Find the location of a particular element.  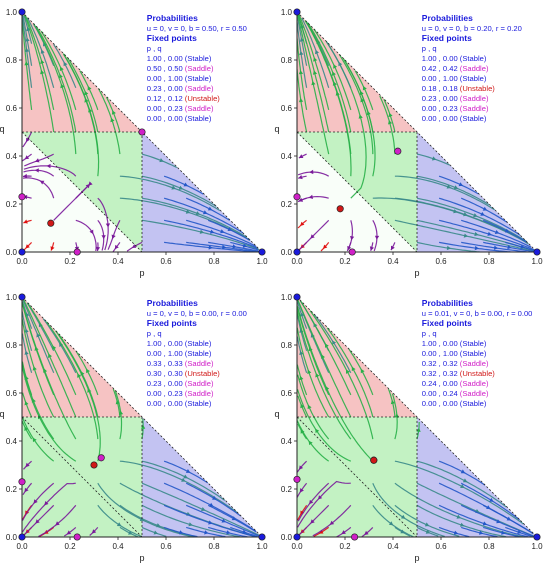

x-axis-label: p is located at coordinates (141, 273).